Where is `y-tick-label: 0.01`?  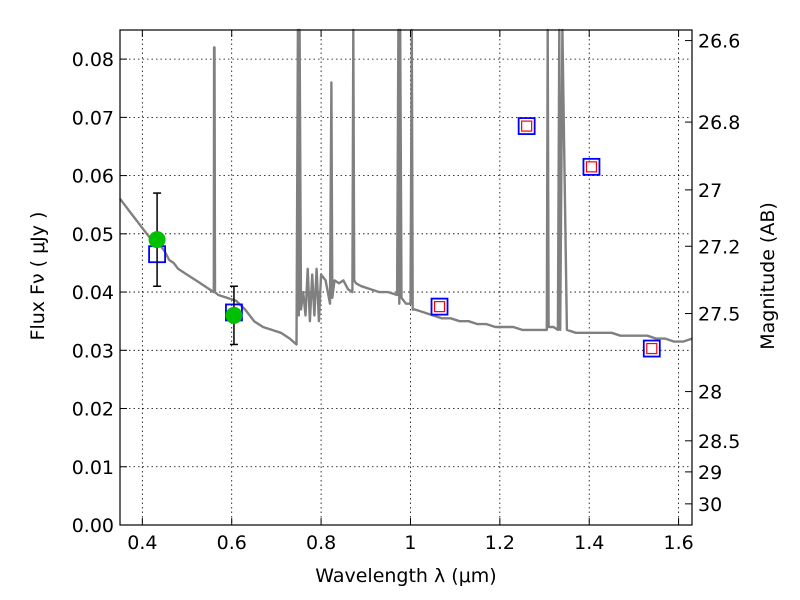
y-tick-label: 0.01 is located at coordinates (93, 468).